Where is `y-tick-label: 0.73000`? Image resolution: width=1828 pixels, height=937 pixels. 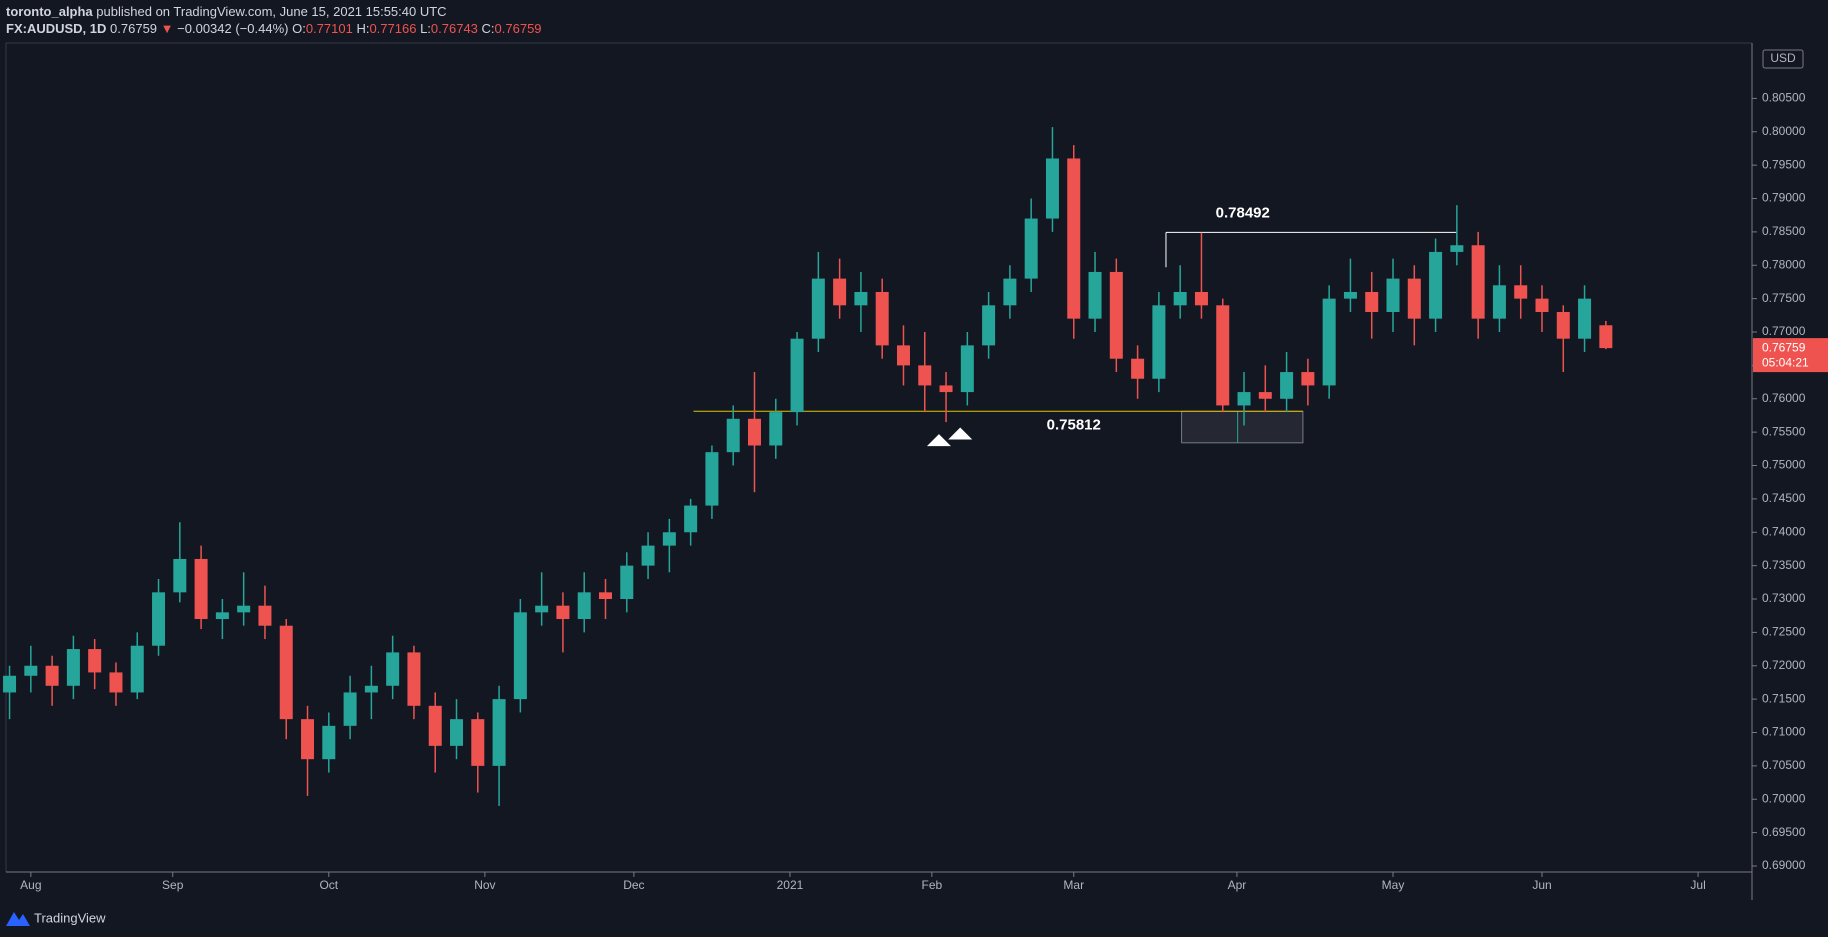
y-tick-label: 0.73000 is located at coordinates (1784, 598).